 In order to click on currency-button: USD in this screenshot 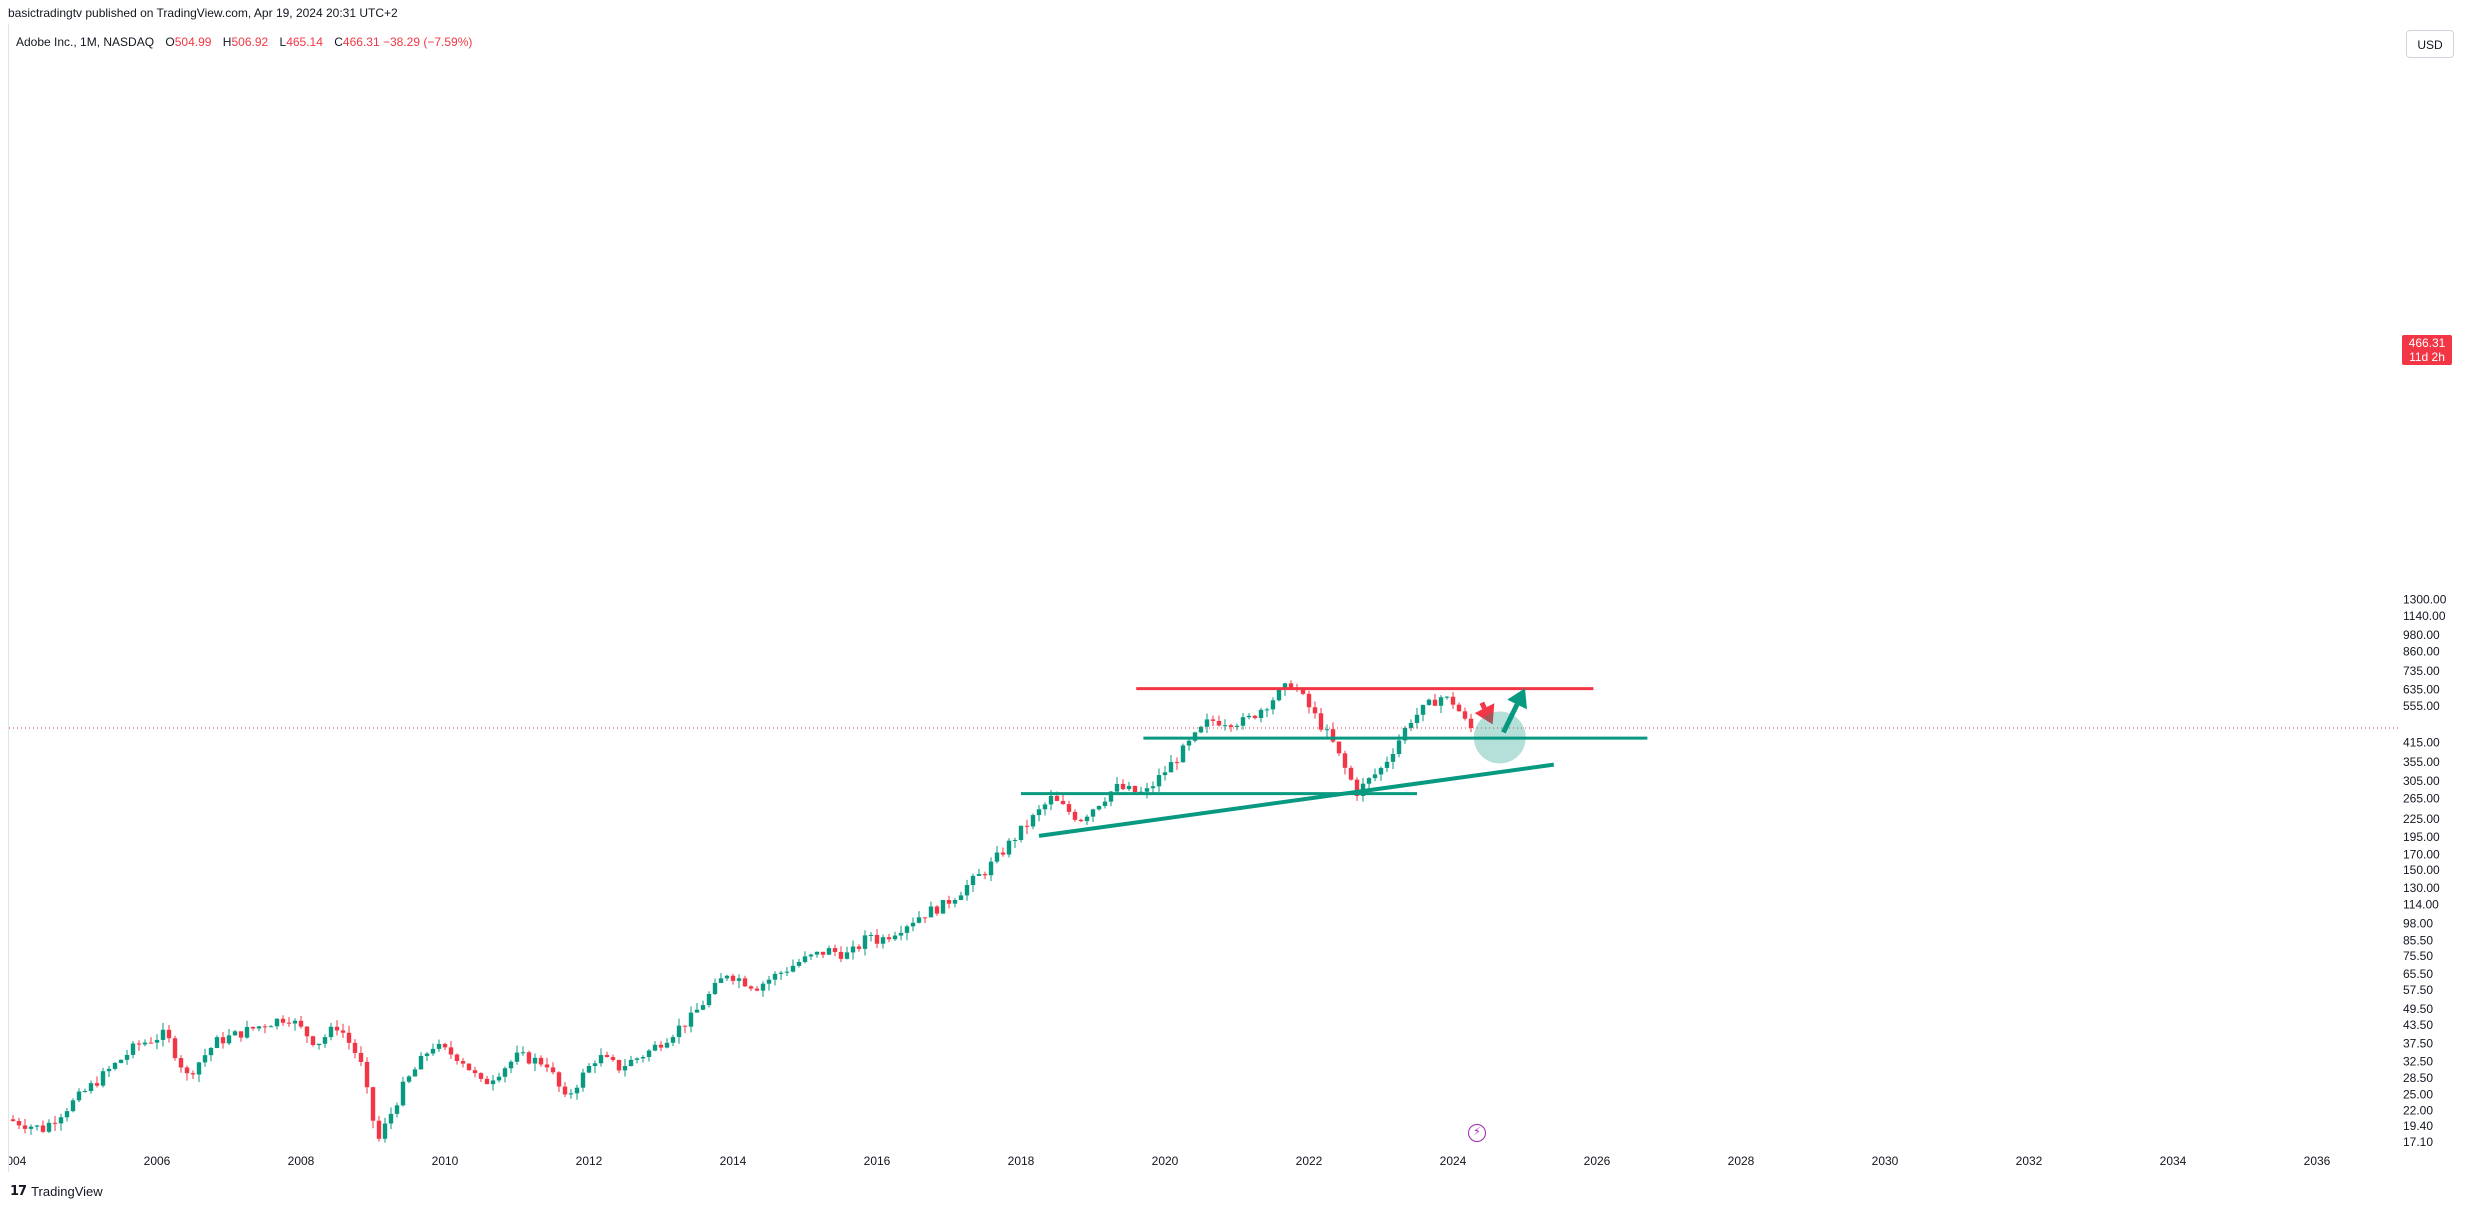, I will do `click(2430, 44)`.